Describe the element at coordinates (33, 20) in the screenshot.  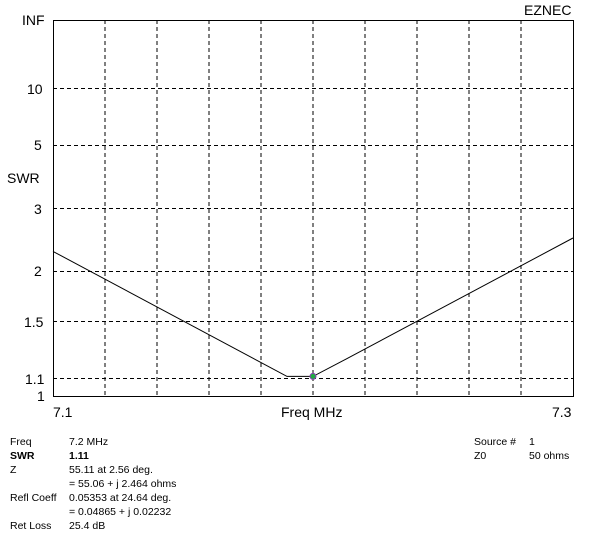
I see `y-tick-label-inf: INF` at that location.